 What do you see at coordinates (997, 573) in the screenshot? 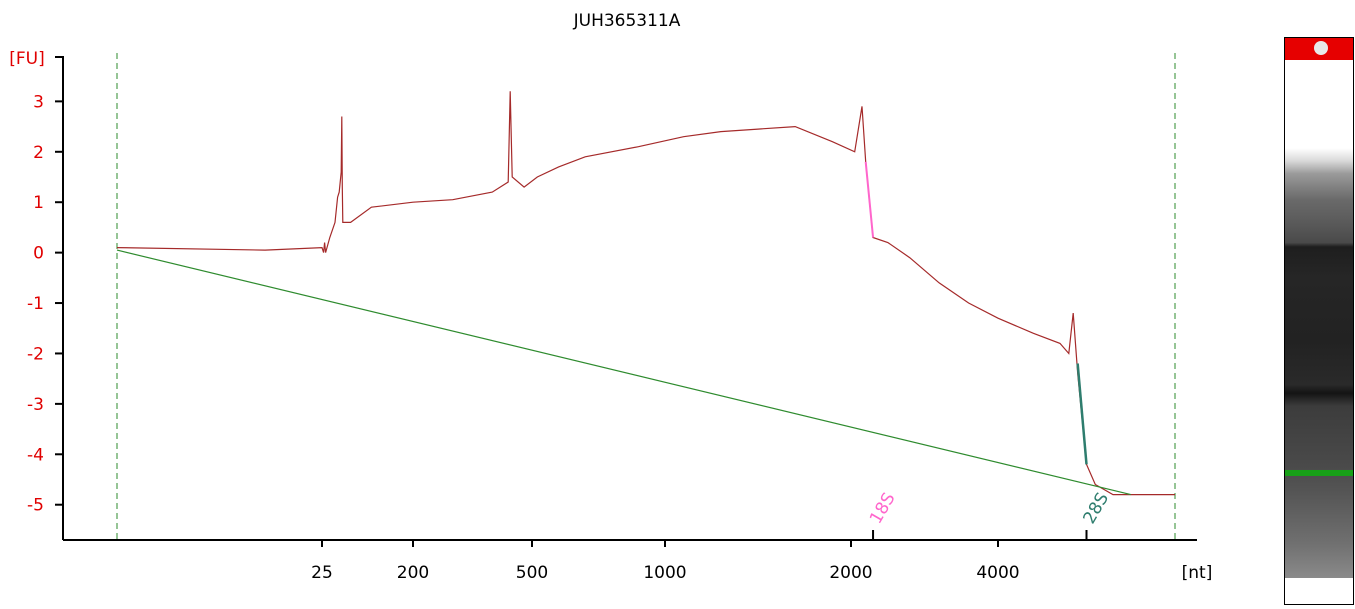
I see `x-tick-label: 4000` at bounding box center [997, 573].